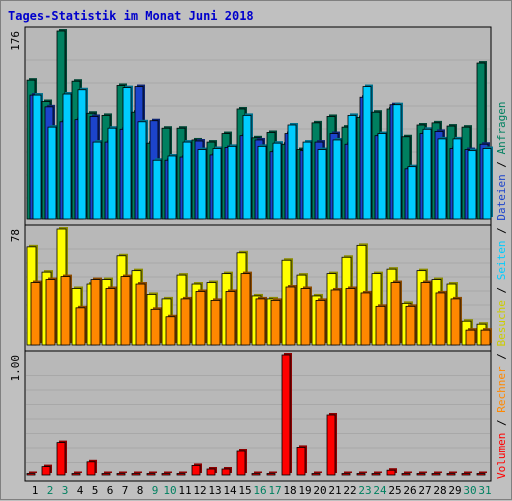 Image resolution: width=512 pixels, height=501 pixels. I want to click on chart-title: Tages-Statistik im Monat Juni 2018, so click(131, 16).